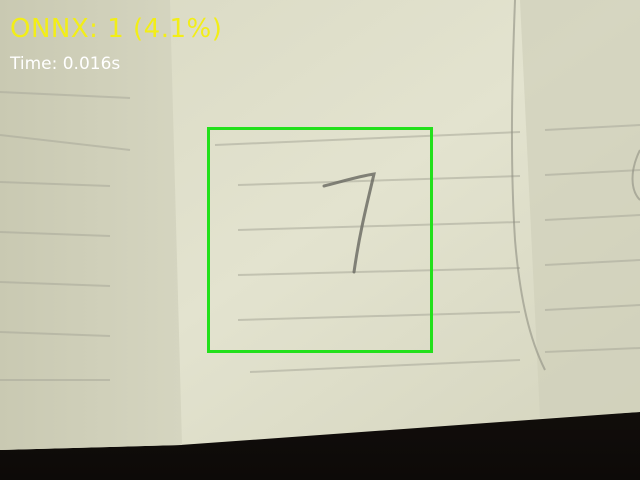 The width and height of the screenshot is (640, 480). What do you see at coordinates (65, 64) in the screenshot?
I see `inference-time-label: Time: 0.016s` at bounding box center [65, 64].